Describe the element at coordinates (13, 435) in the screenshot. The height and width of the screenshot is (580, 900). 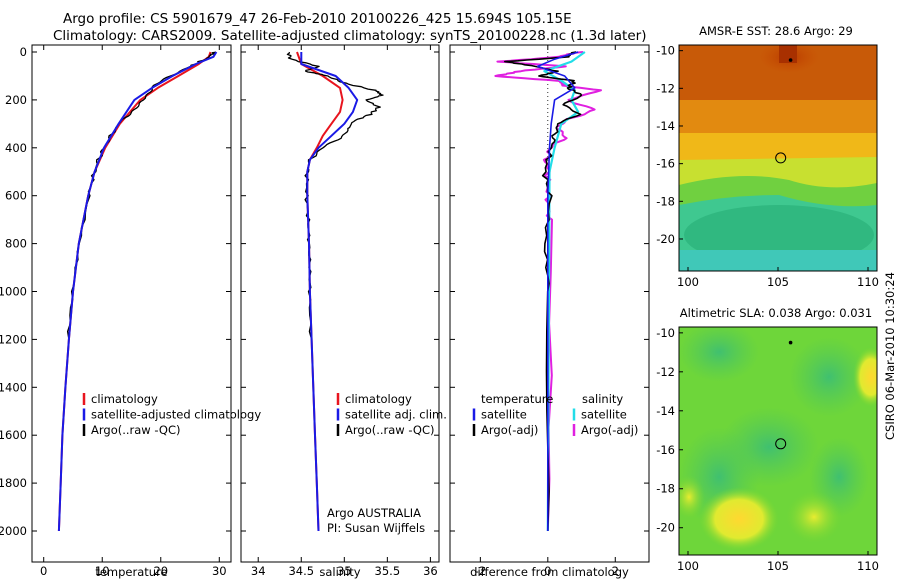
I see `depth-tick-label: 1600` at that location.